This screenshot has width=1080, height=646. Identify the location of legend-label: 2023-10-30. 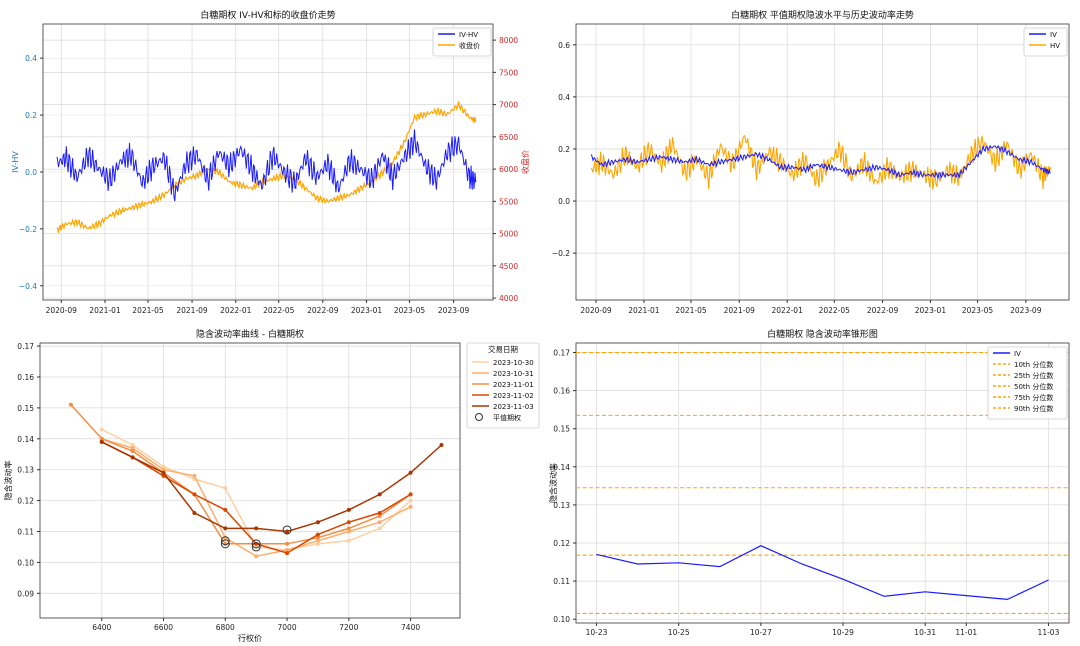
(513, 363).